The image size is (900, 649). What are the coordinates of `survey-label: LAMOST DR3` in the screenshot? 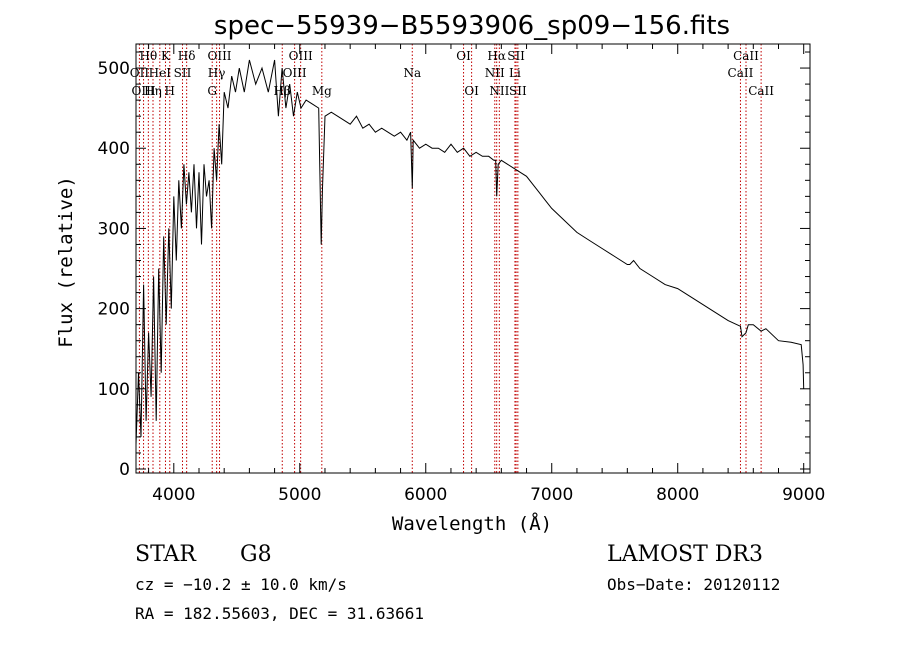 It's located at (685, 554).